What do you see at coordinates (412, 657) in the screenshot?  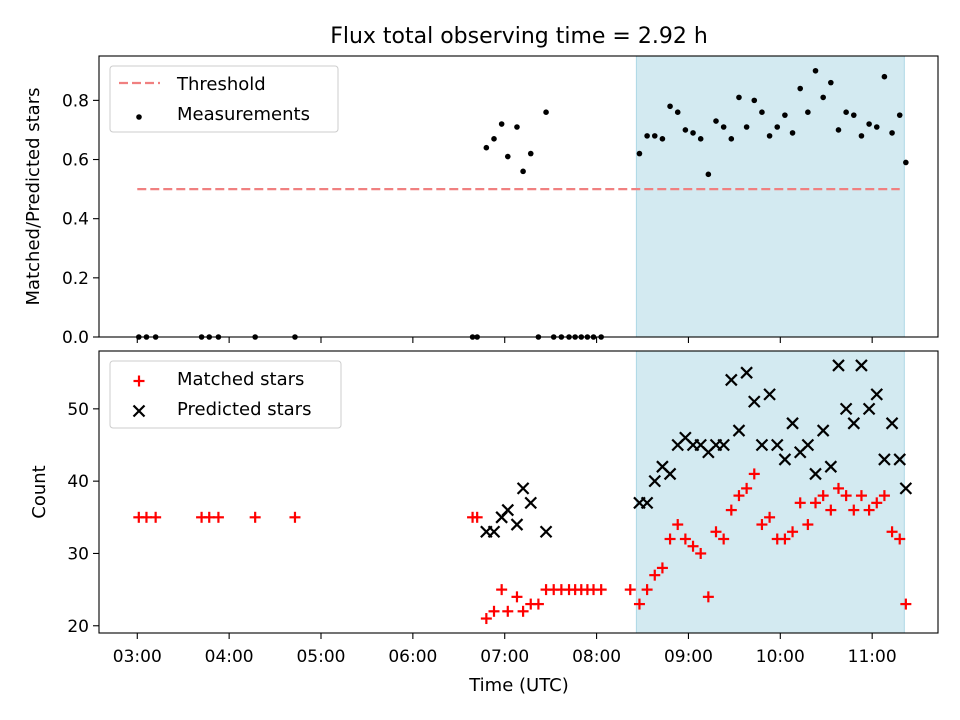 I see `x-tick-label: 06:00` at bounding box center [412, 657].